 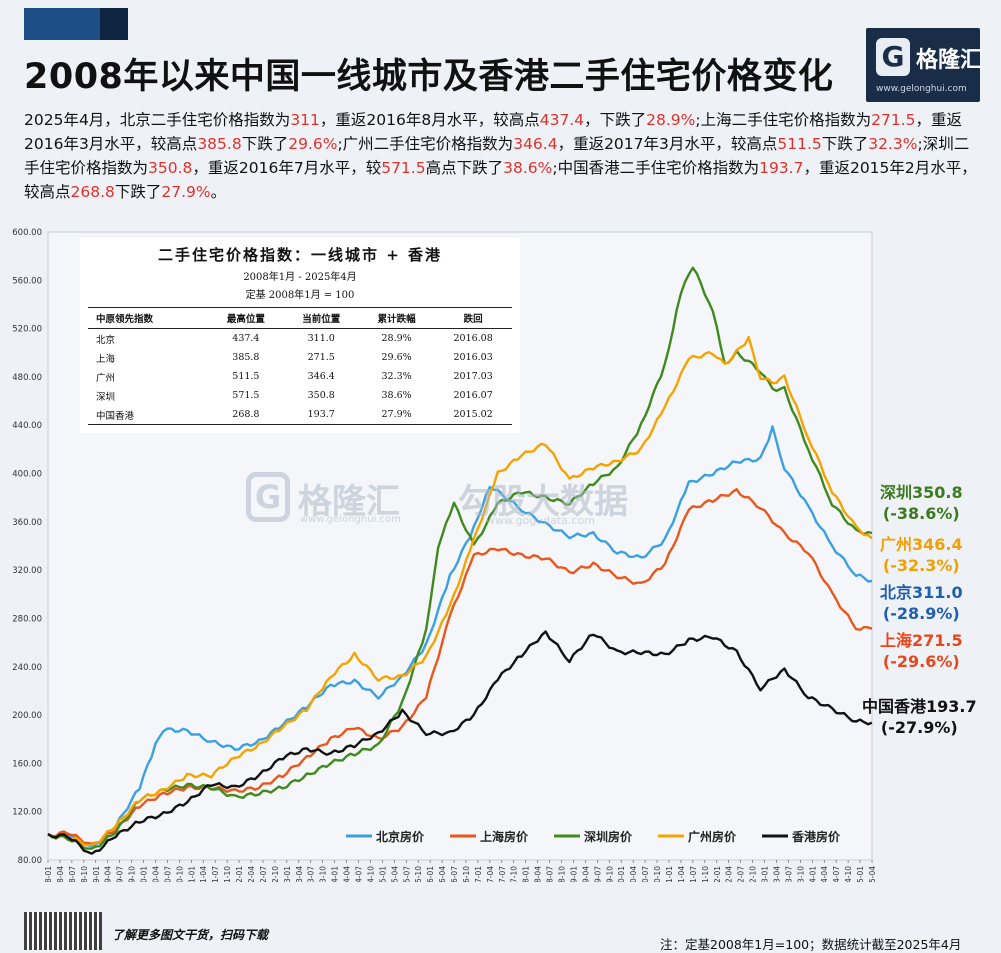 What do you see at coordinates (246, 338) in the screenshot?
I see `table-cell: 437.4` at bounding box center [246, 338].